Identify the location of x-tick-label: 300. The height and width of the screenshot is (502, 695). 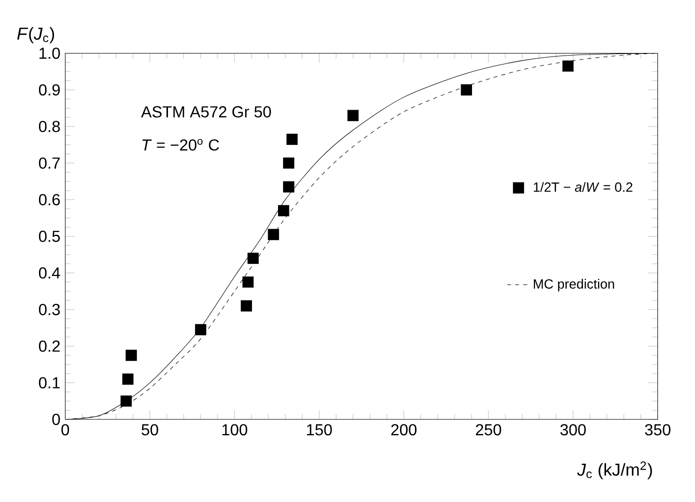
(573, 430).